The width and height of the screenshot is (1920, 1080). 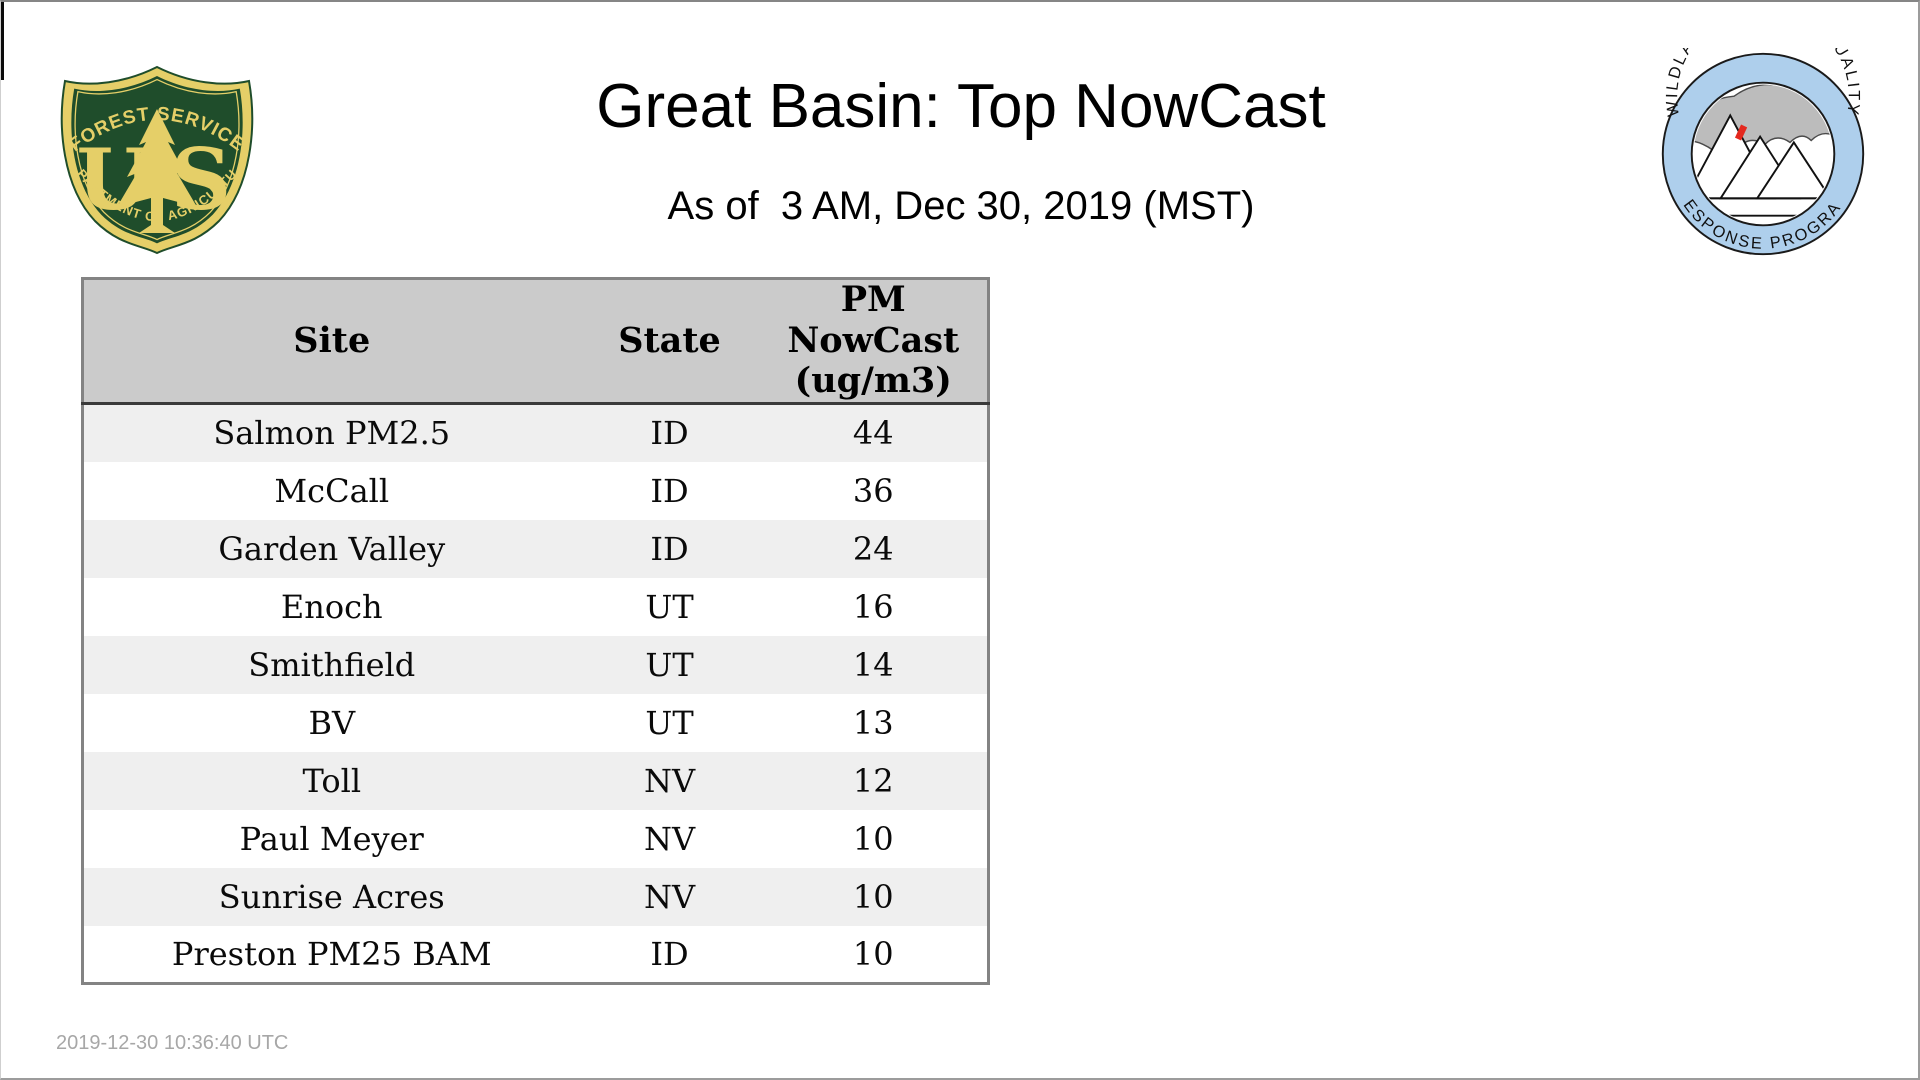 What do you see at coordinates (873, 722) in the screenshot?
I see `value-cell: 13` at bounding box center [873, 722].